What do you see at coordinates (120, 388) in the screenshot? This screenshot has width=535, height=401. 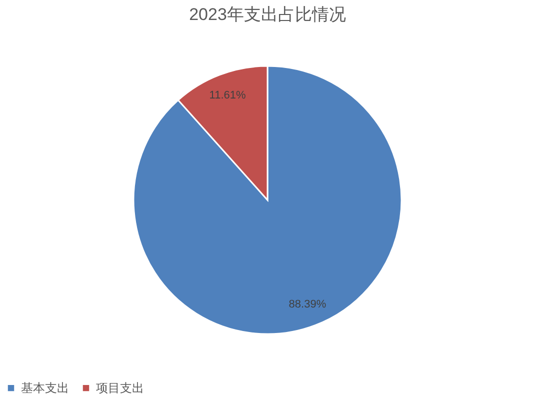 I see `legend-label: 项目支出` at bounding box center [120, 388].